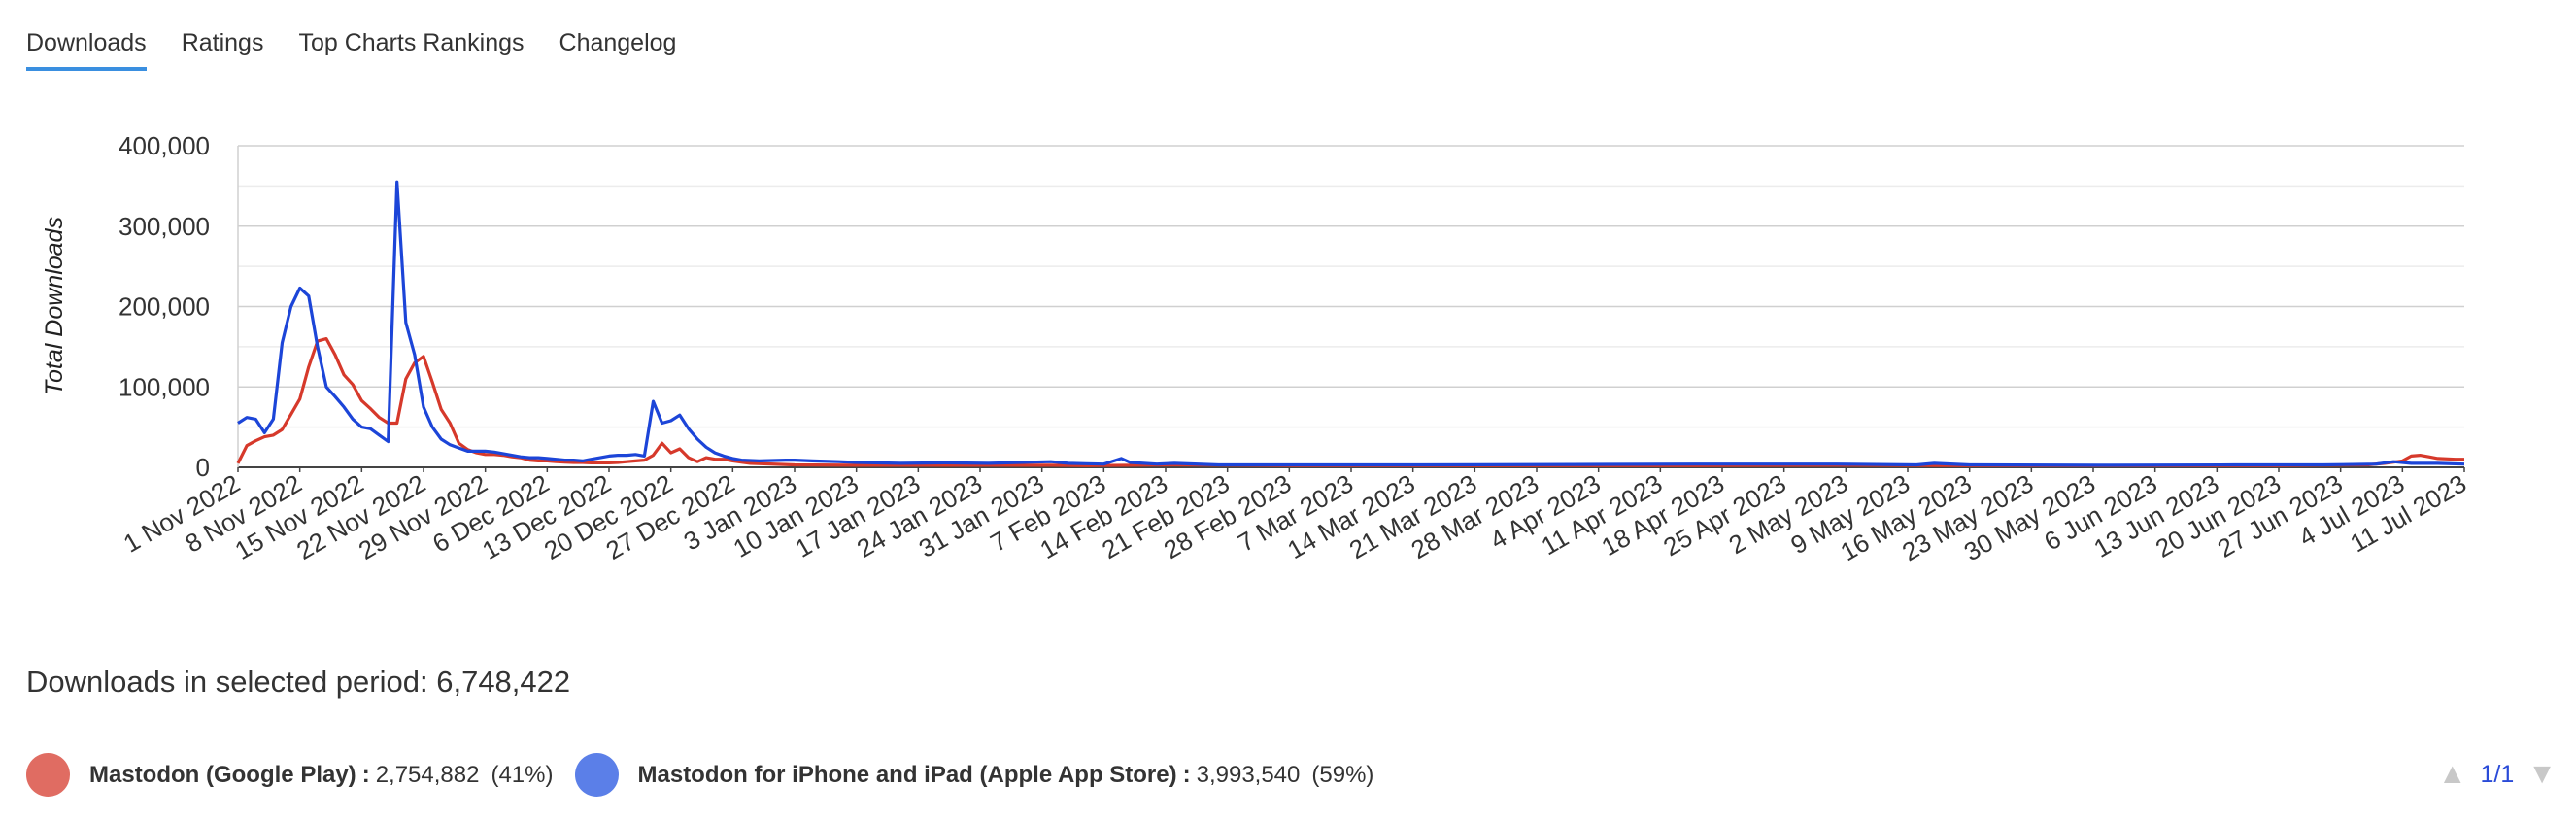  Describe the element at coordinates (164, 226) in the screenshot. I see `y-tick-label: 300,000` at that location.